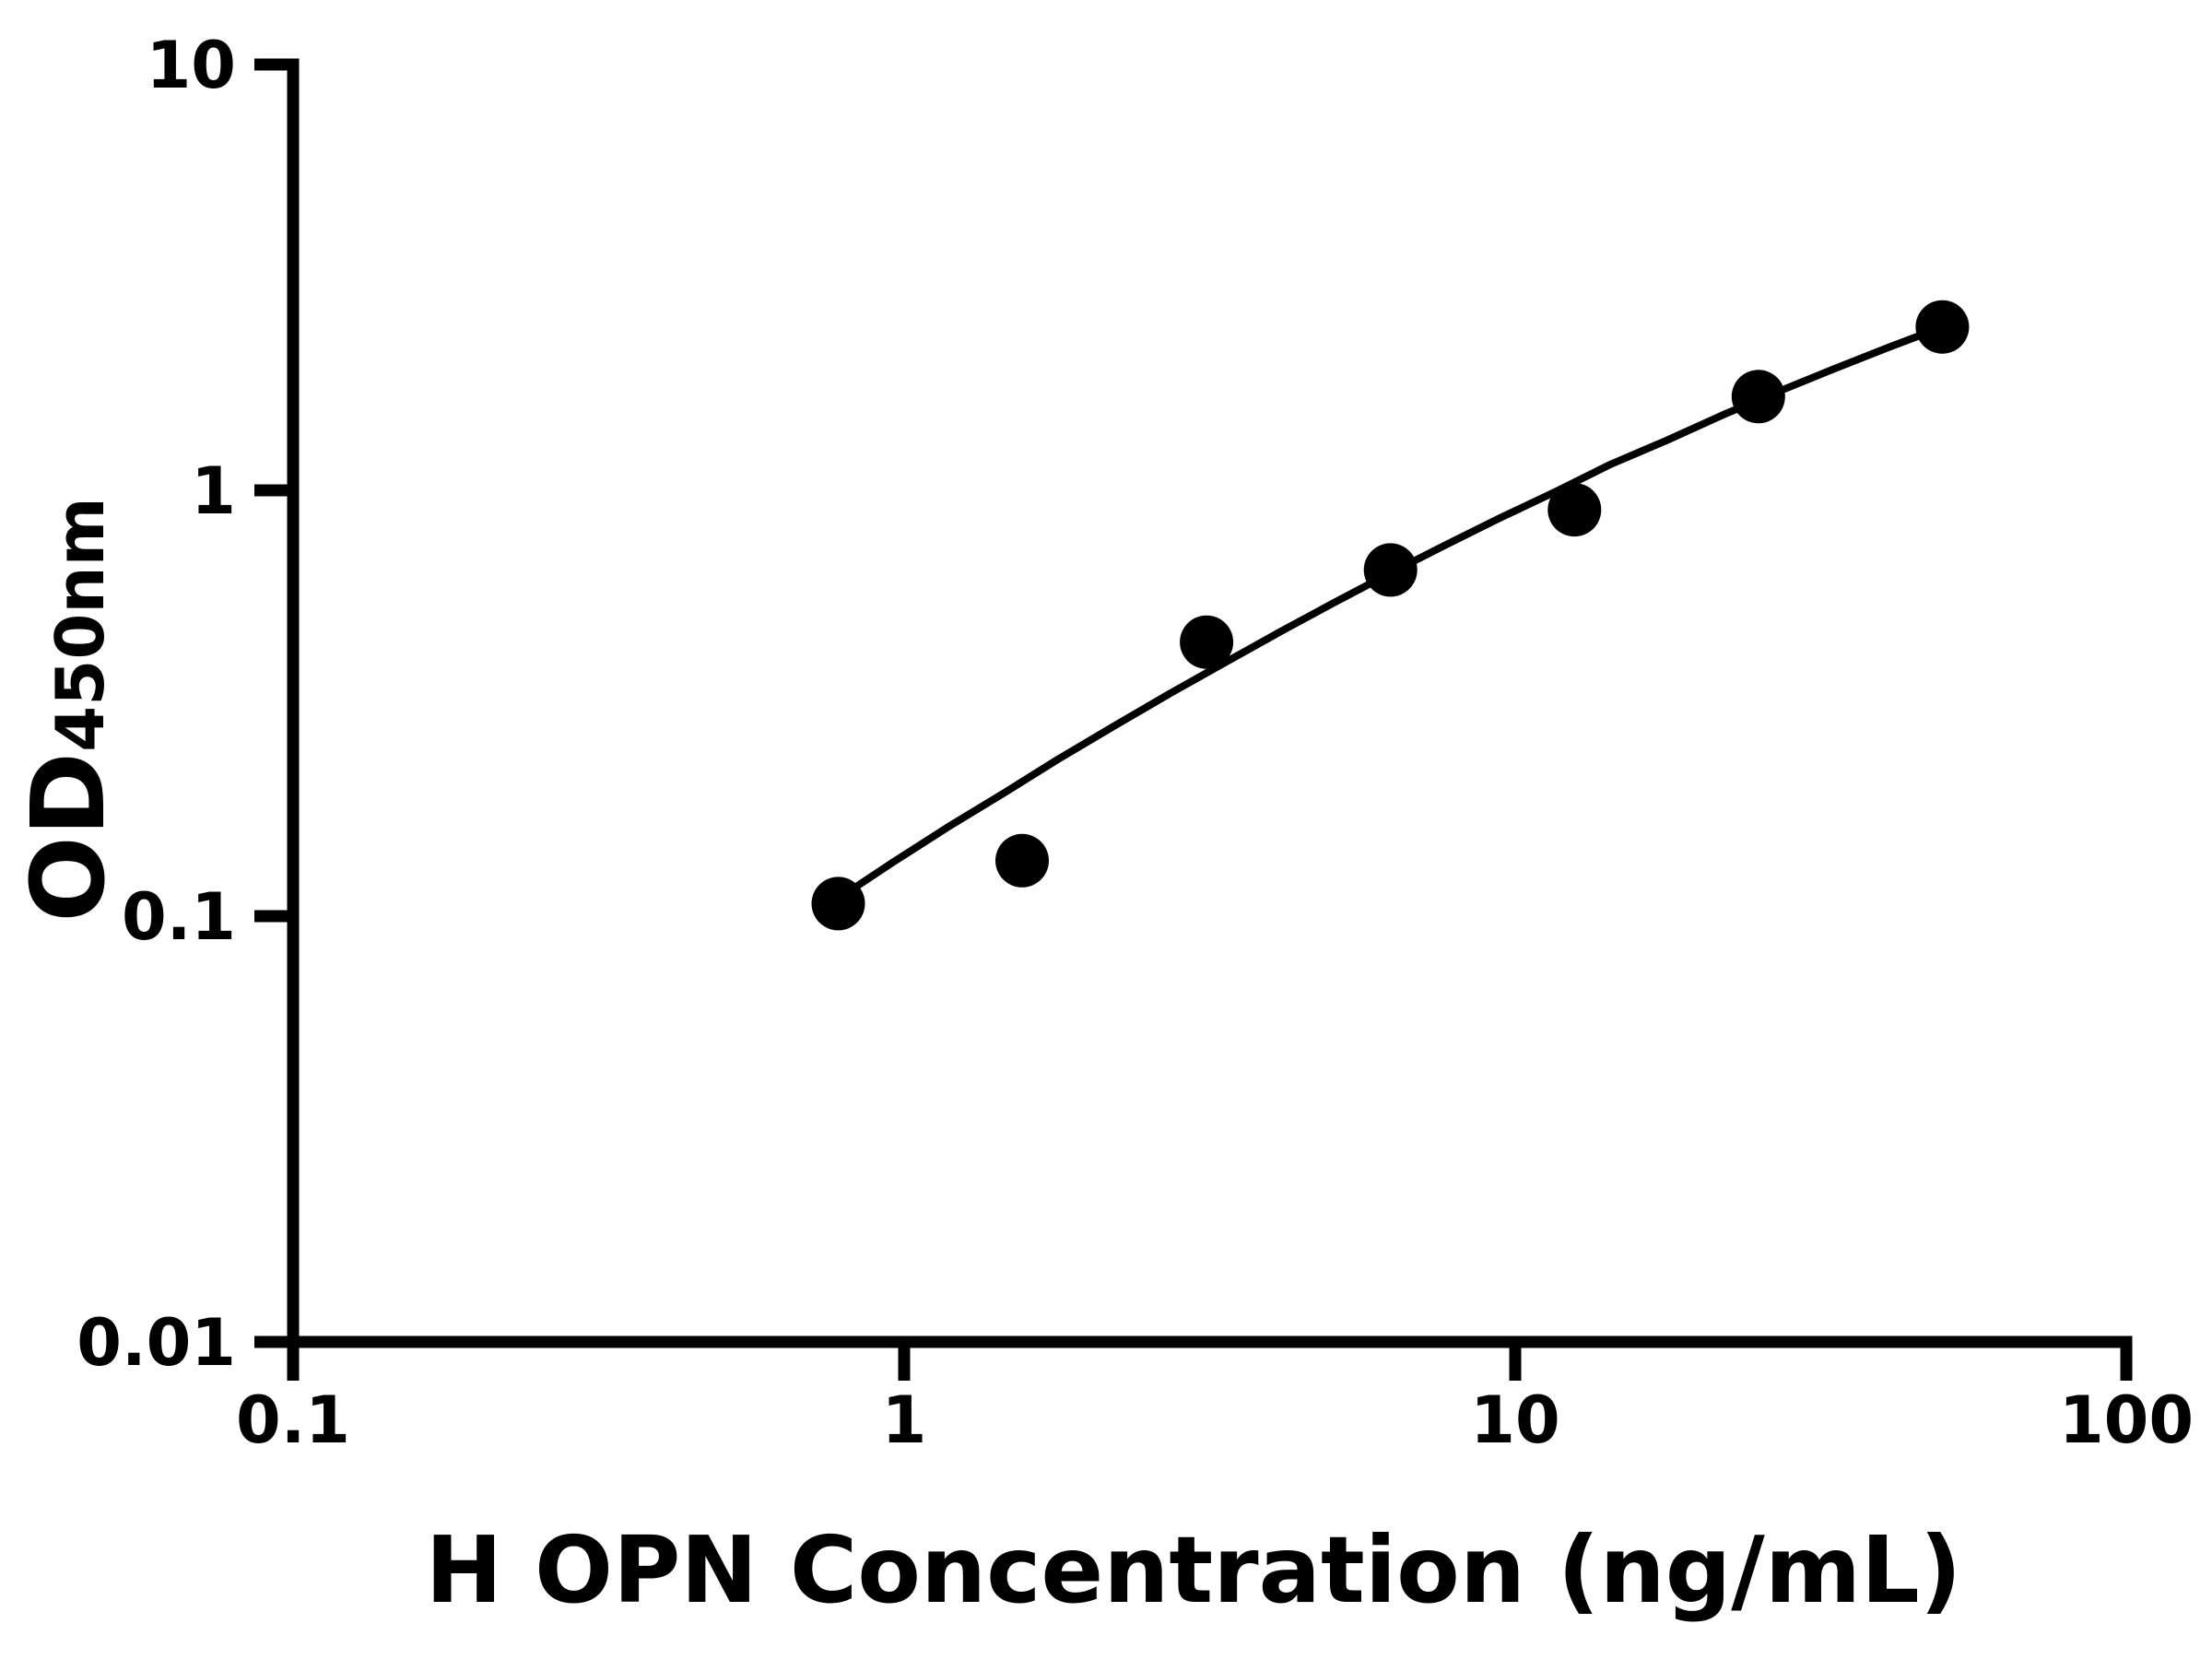 The image size is (2212, 1659). I want to click on y-tick-label: 0.01, so click(156, 1343).